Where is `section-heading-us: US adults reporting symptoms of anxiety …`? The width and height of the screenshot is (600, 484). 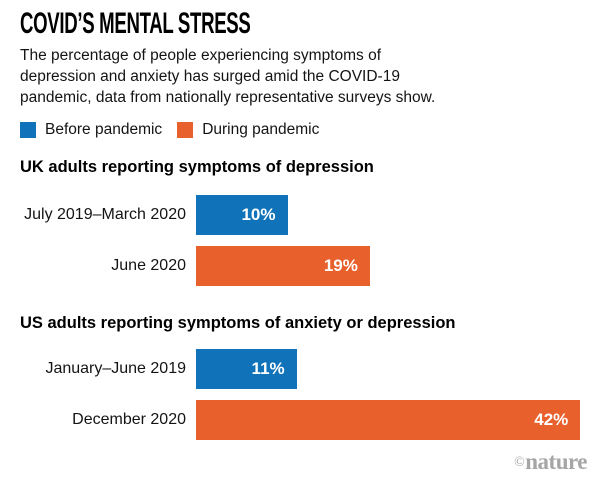
section-heading-us: US adults reporting symptoms of anxiety … is located at coordinates (238, 323).